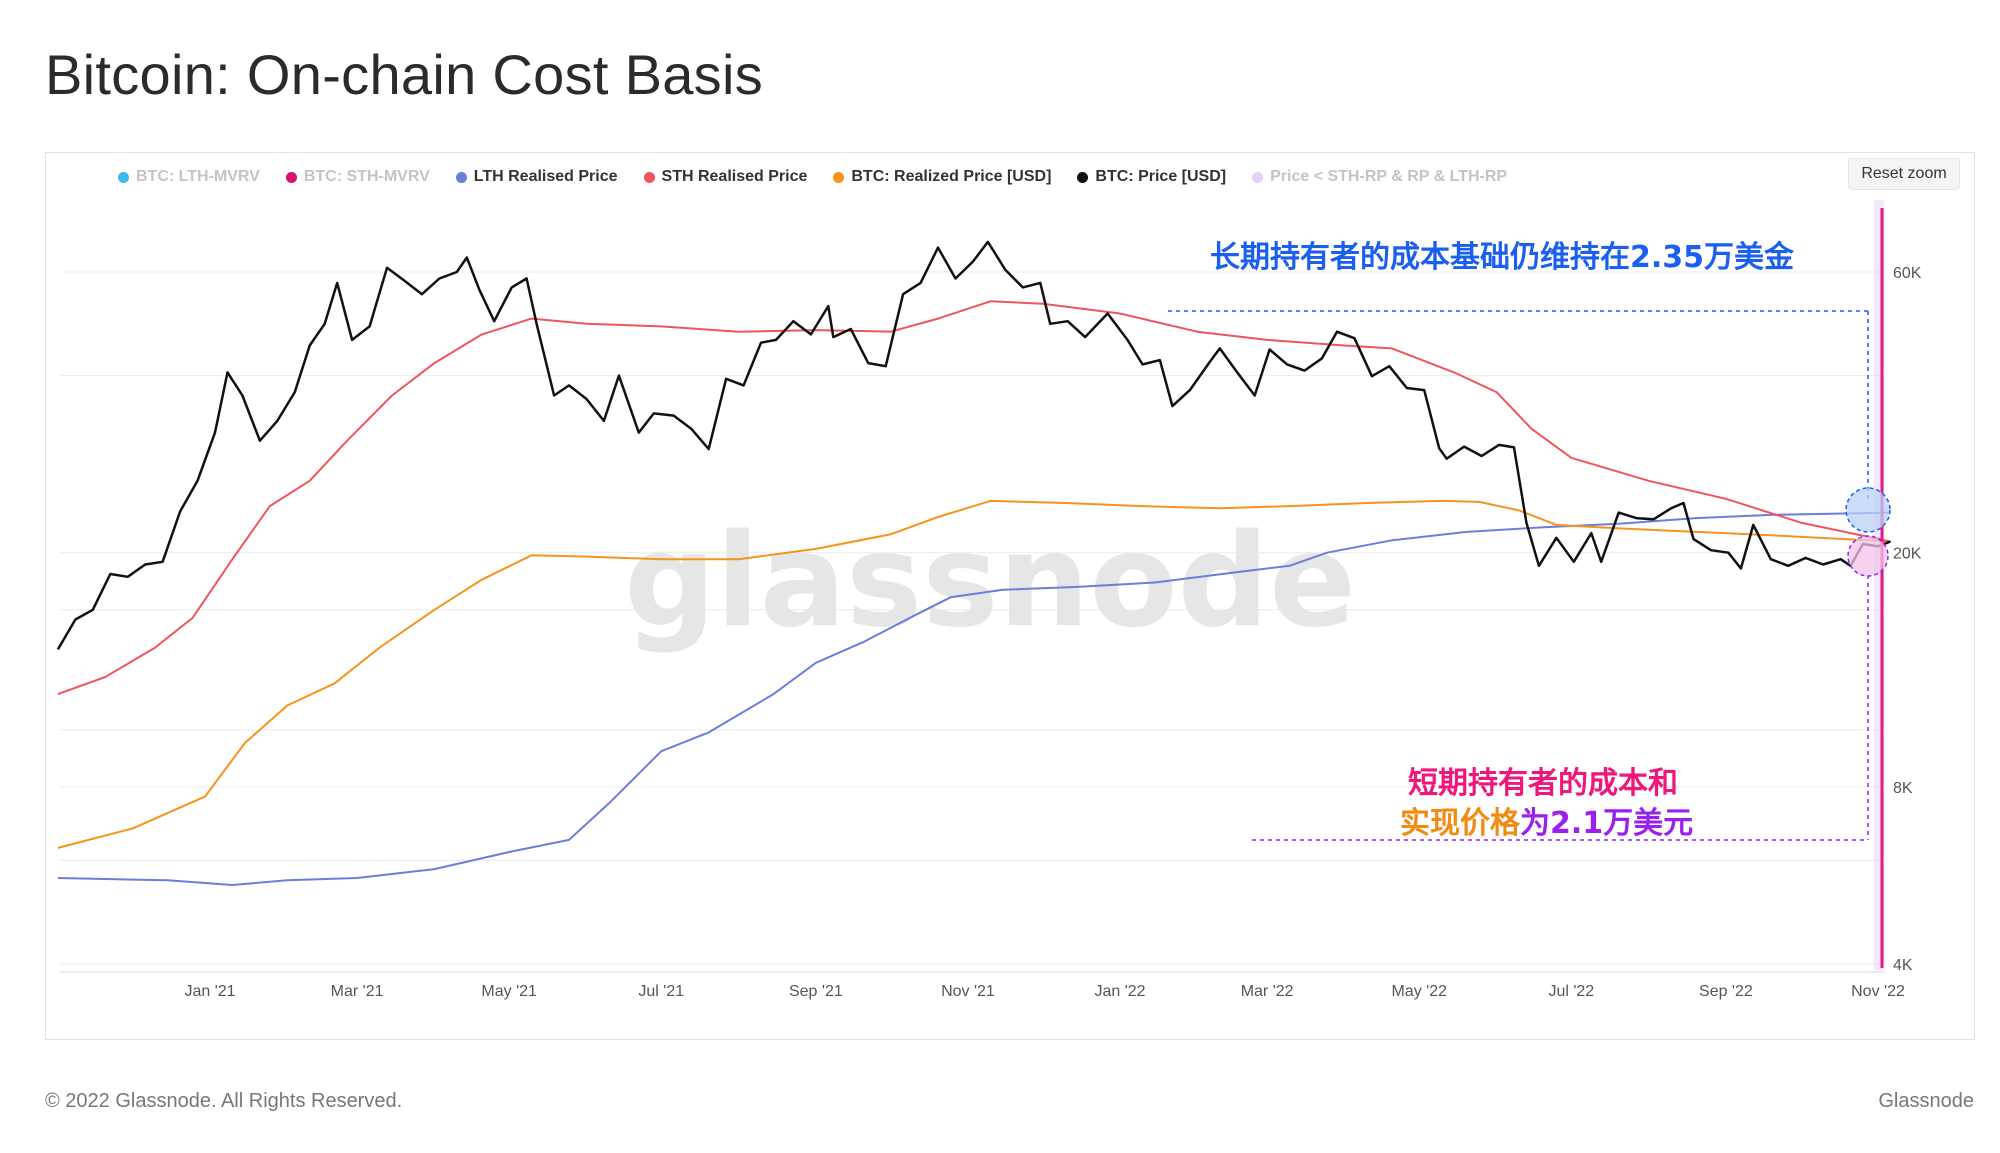  What do you see at coordinates (951, 176) in the screenshot?
I see `legend-label: BTC: Realized Price [USD]` at bounding box center [951, 176].